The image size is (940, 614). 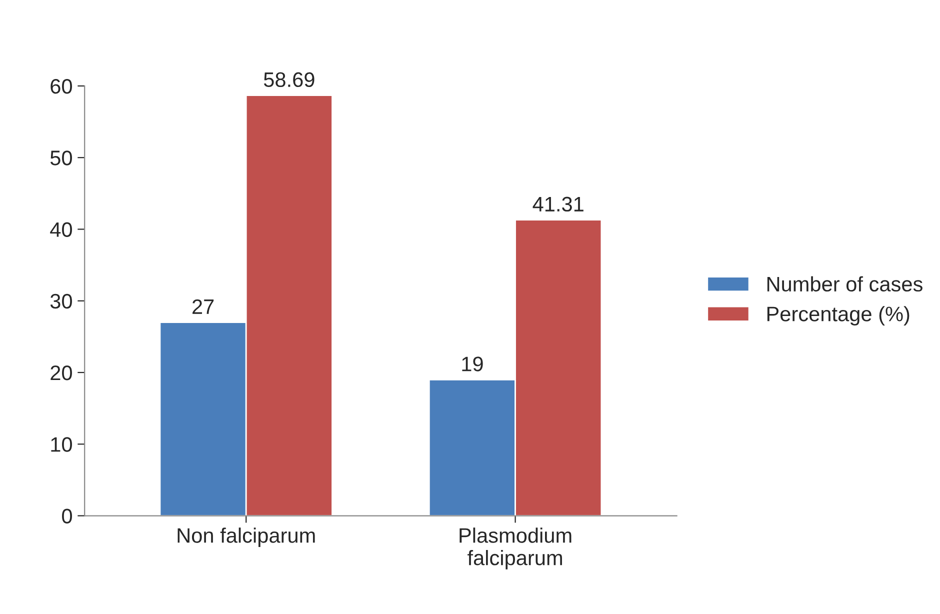 I want to click on data-label: 41.31, so click(x=558, y=204).